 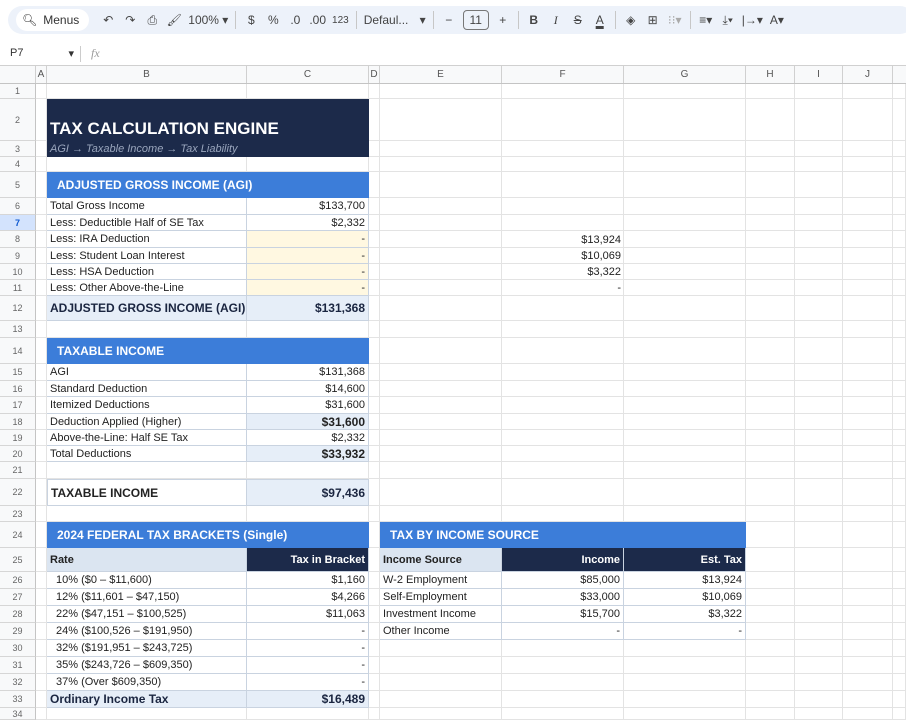 What do you see at coordinates (147, 74) in the screenshot?
I see `column-header-b: B` at bounding box center [147, 74].